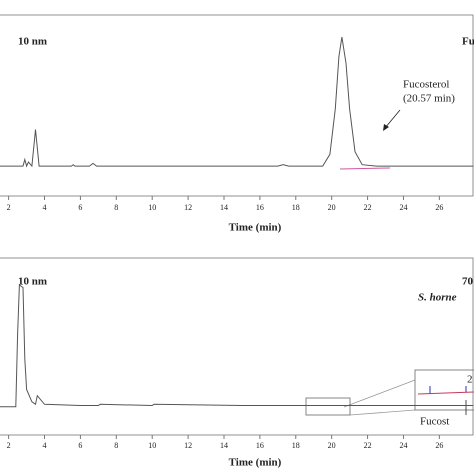 The image size is (474, 474). I want to click on inset-box, so click(444, 390).